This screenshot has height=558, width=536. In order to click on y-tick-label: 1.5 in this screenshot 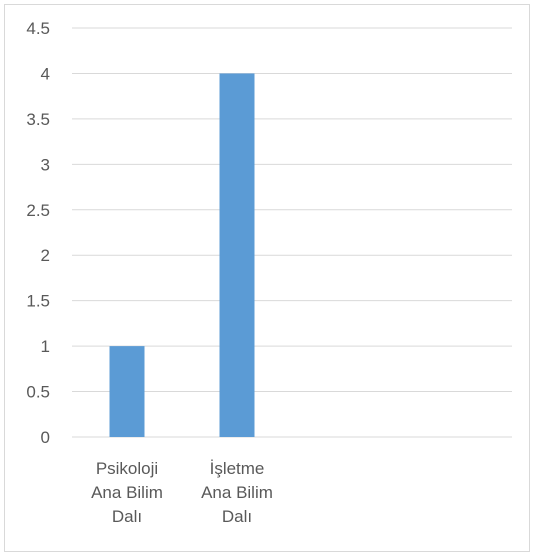, I will do `click(38, 301)`.